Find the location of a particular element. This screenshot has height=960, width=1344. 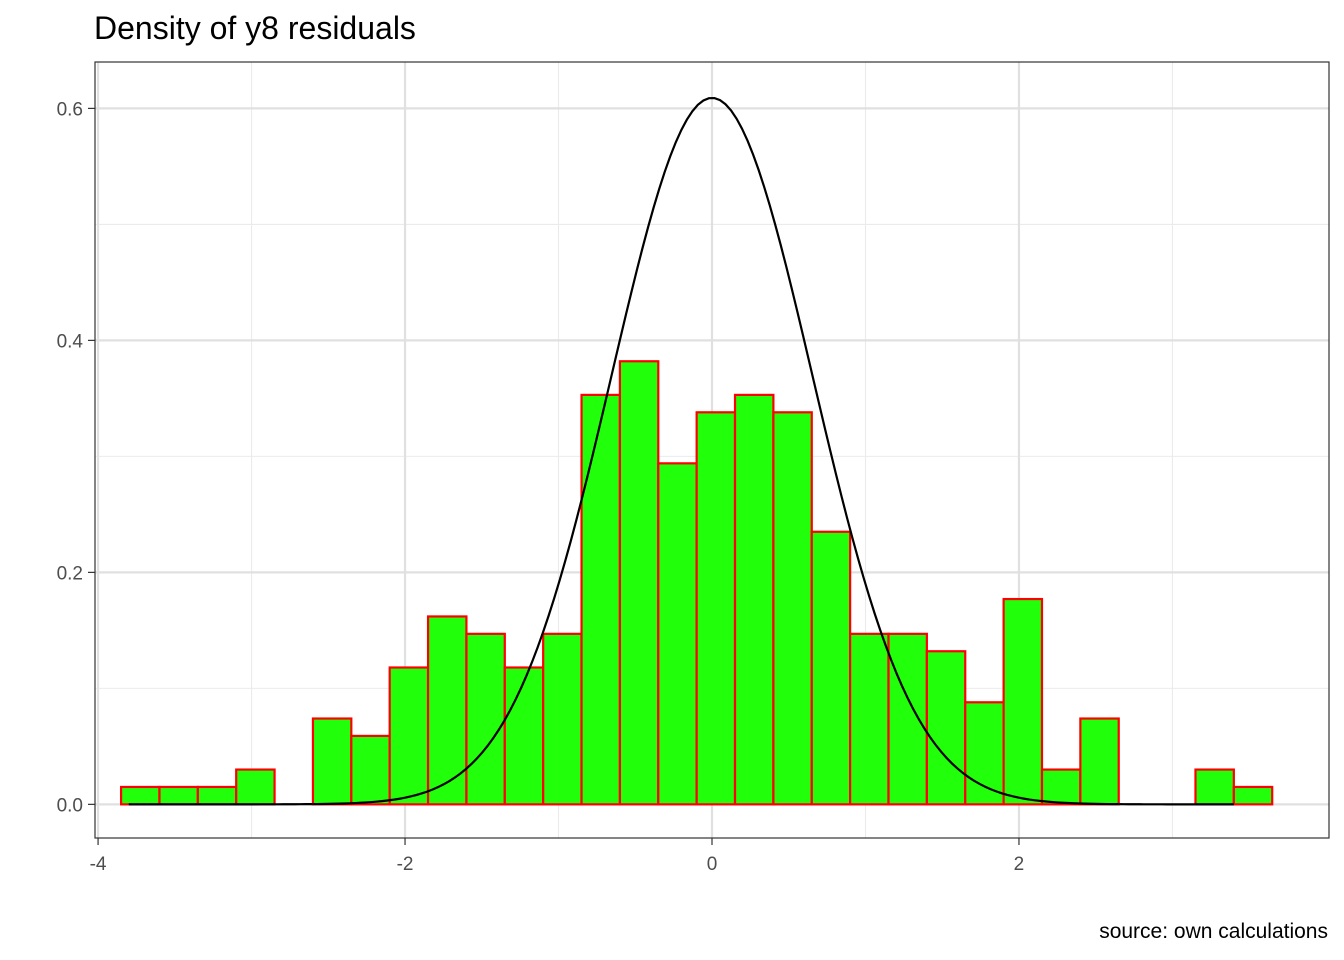

y-tick-label: 0.4 is located at coordinates (70, 341).